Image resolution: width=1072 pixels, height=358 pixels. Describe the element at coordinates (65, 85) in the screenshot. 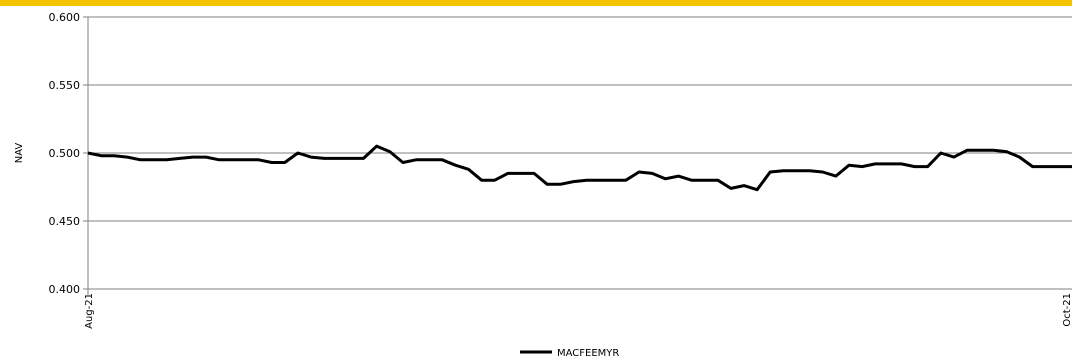

I see `y-tick-label: 0.550` at that location.